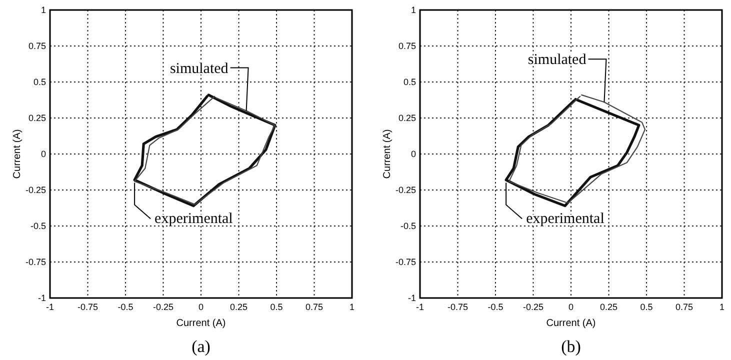 Image resolution: width=731 pixels, height=360 pixels. I want to click on text: (a), so click(201, 346).